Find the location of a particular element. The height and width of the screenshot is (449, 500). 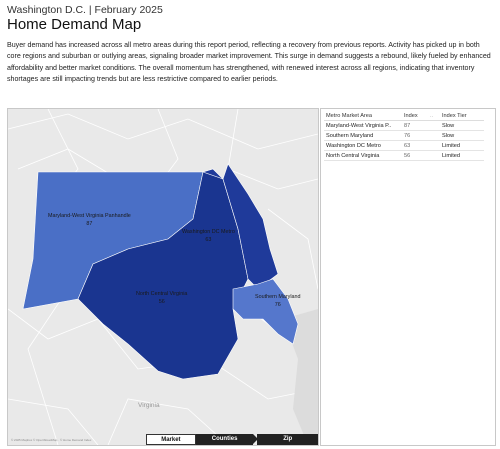

table-row: North Central Virginia 56 Limited is located at coordinates (404, 155).